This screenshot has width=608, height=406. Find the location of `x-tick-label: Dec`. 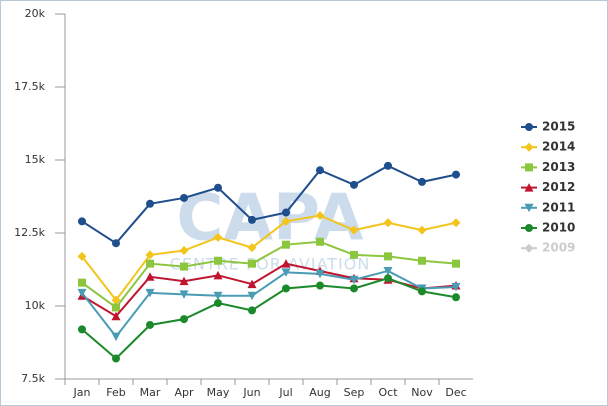

x-tick-label: Dec is located at coordinates (455, 392).